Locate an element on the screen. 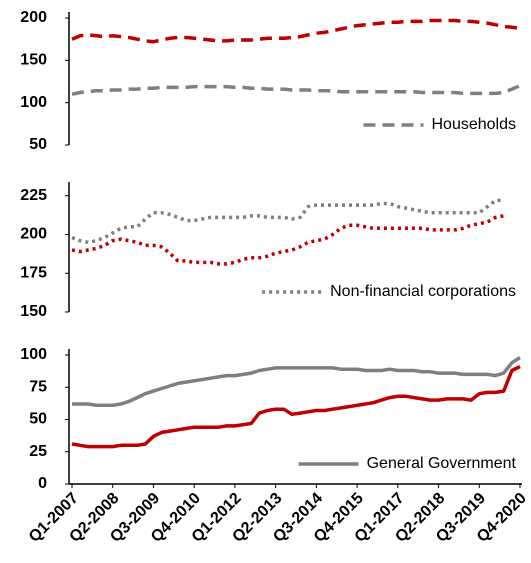 The image size is (531, 563). y-tick-label: 25 is located at coordinates (38, 451).